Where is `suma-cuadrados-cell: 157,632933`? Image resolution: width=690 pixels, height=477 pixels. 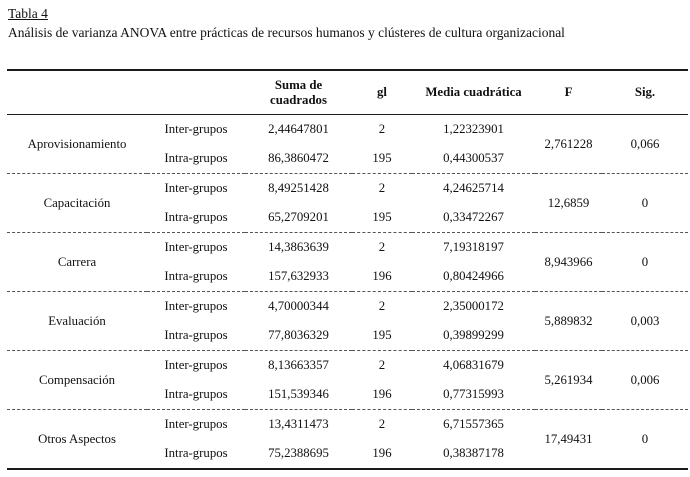 suma-cuadrados-cell: 157,632933 is located at coordinates (298, 277).